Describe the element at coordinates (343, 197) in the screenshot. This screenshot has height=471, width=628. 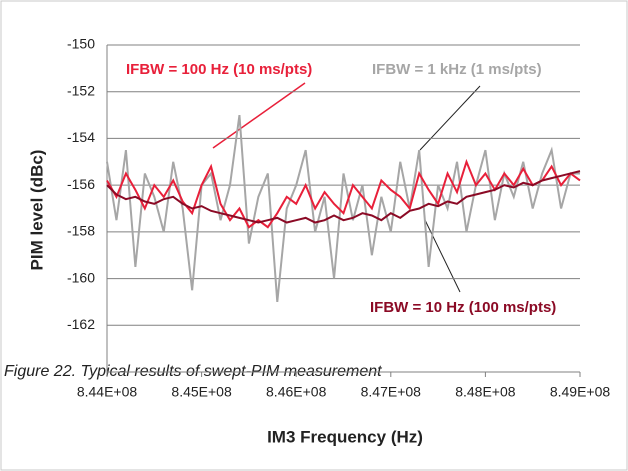
I see `series-line` at that location.